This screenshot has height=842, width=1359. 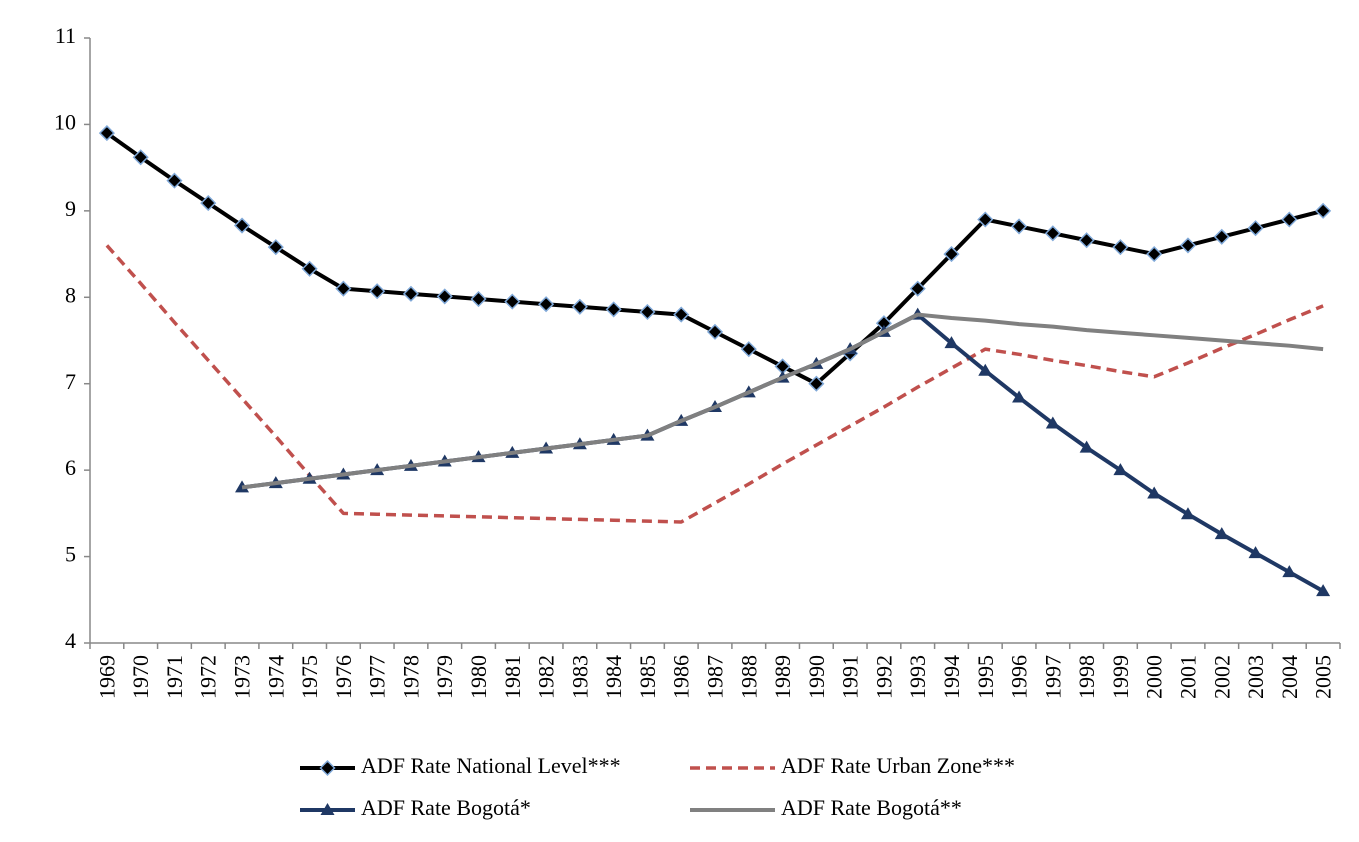 I want to click on x-tick-label: 1988, so click(x=748, y=677).